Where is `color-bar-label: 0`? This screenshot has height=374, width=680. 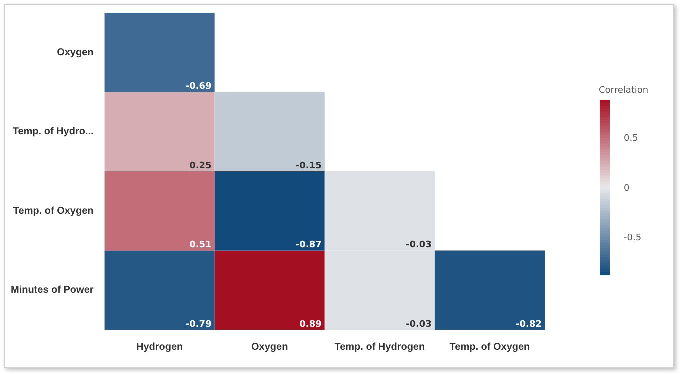 color-bar-label: 0 is located at coordinates (627, 189).